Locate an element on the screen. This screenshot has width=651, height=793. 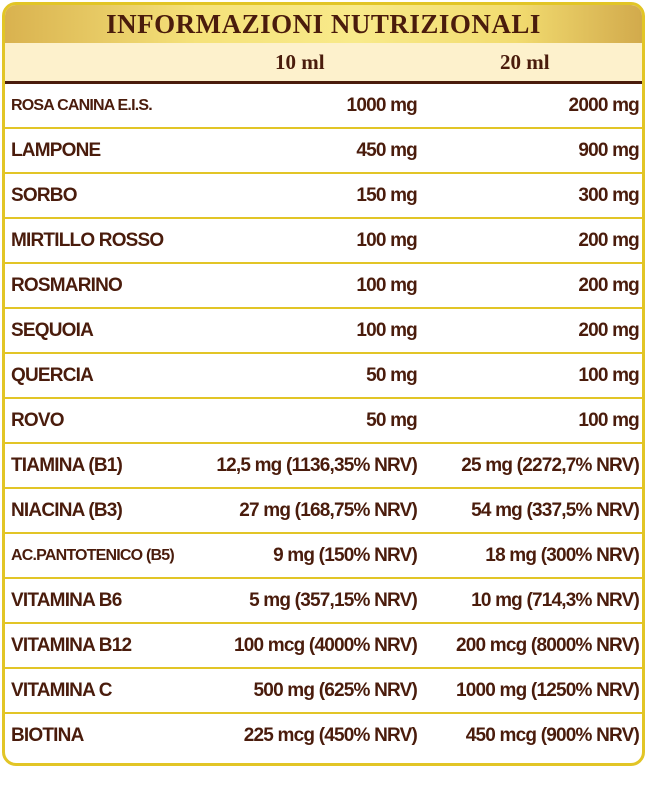
value-10ml: 12,5 mg (1136,35% NRV) is located at coordinates (316, 465).